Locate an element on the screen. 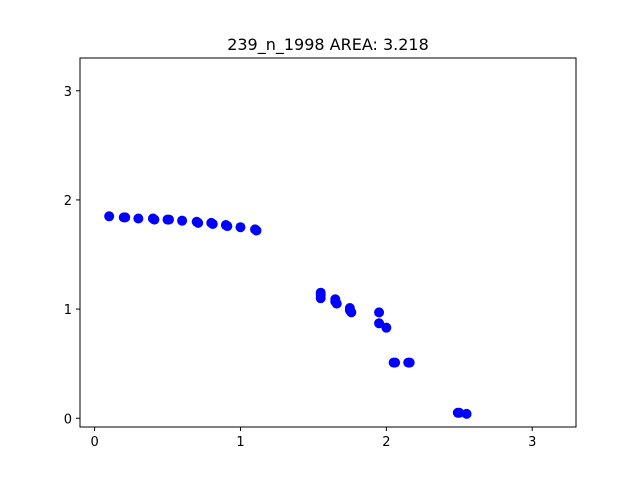 The width and height of the screenshot is (640, 480). x-tick-label: 1 is located at coordinates (240, 442).